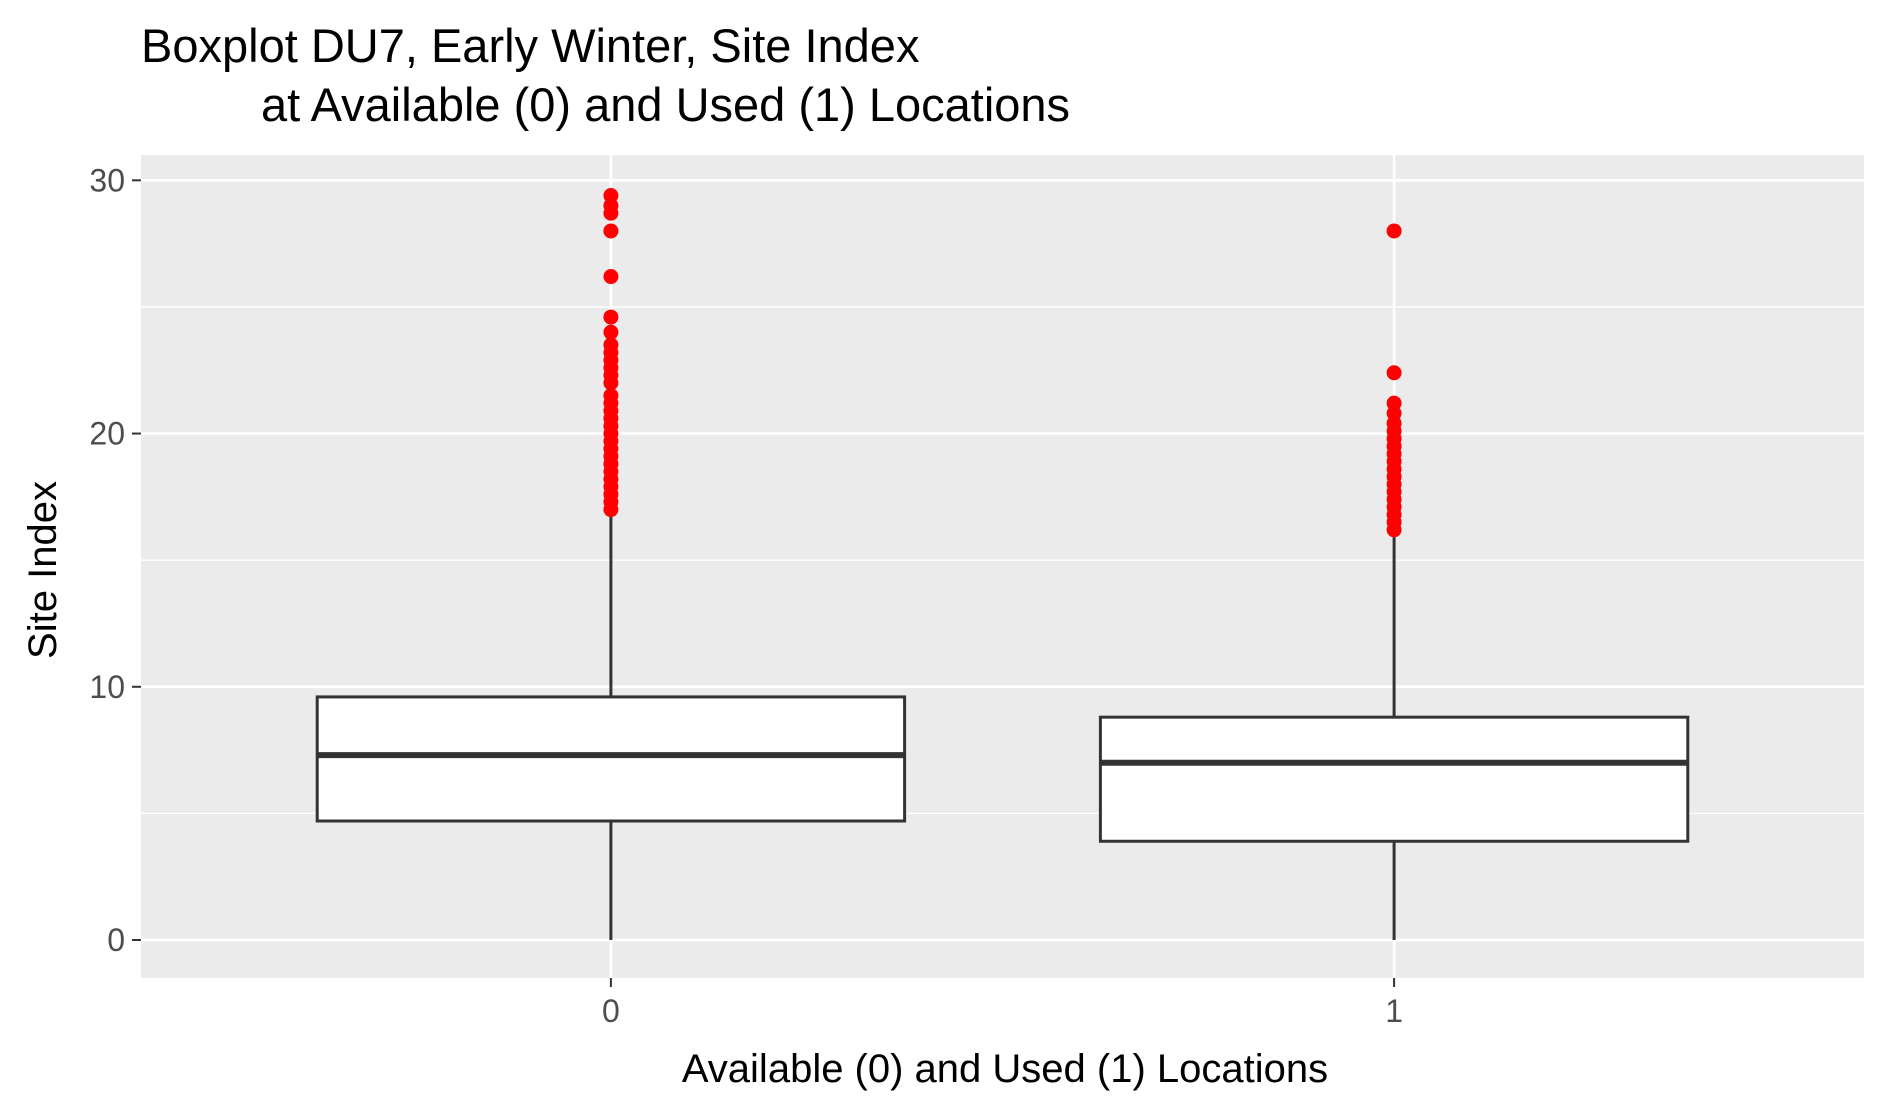  What do you see at coordinates (107, 180) in the screenshot?
I see `y-tick-label: 30` at bounding box center [107, 180].